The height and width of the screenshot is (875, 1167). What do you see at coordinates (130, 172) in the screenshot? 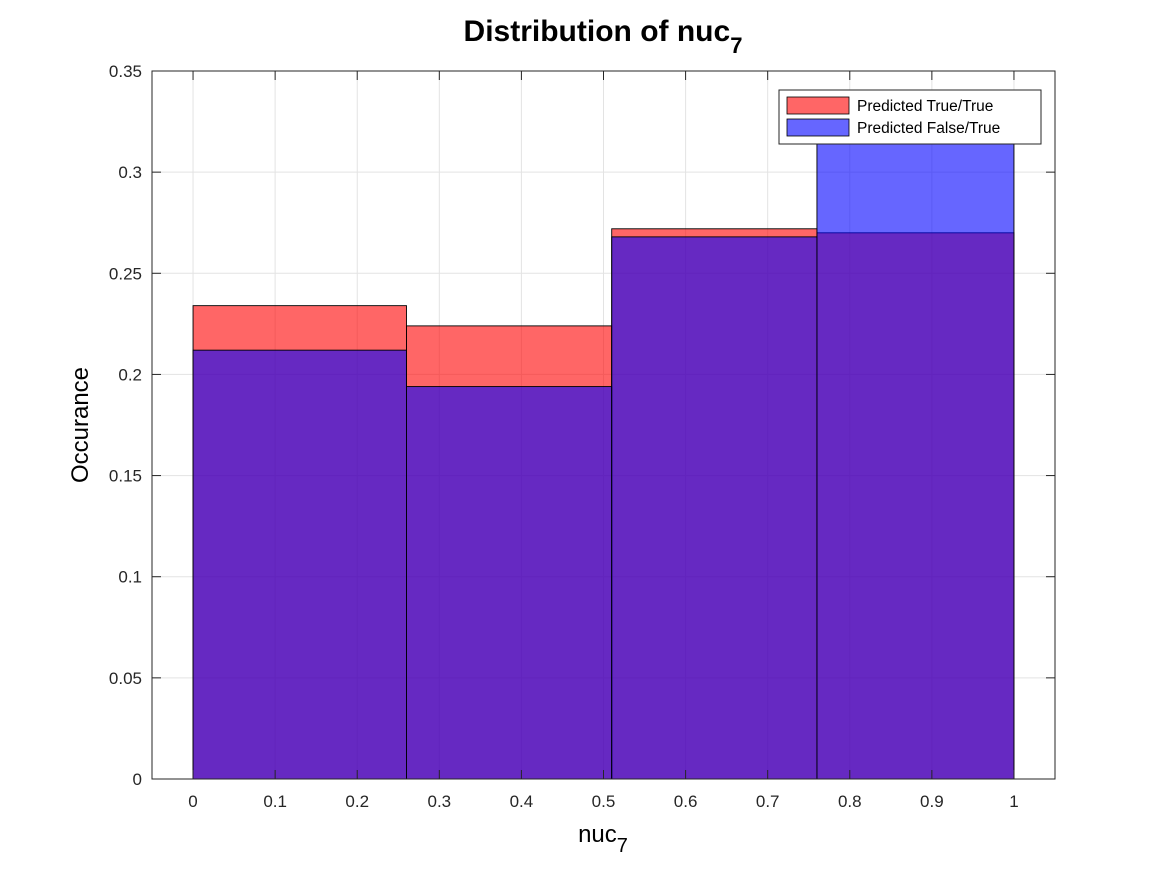
I see `y-tick-label: 0.3` at bounding box center [130, 172].